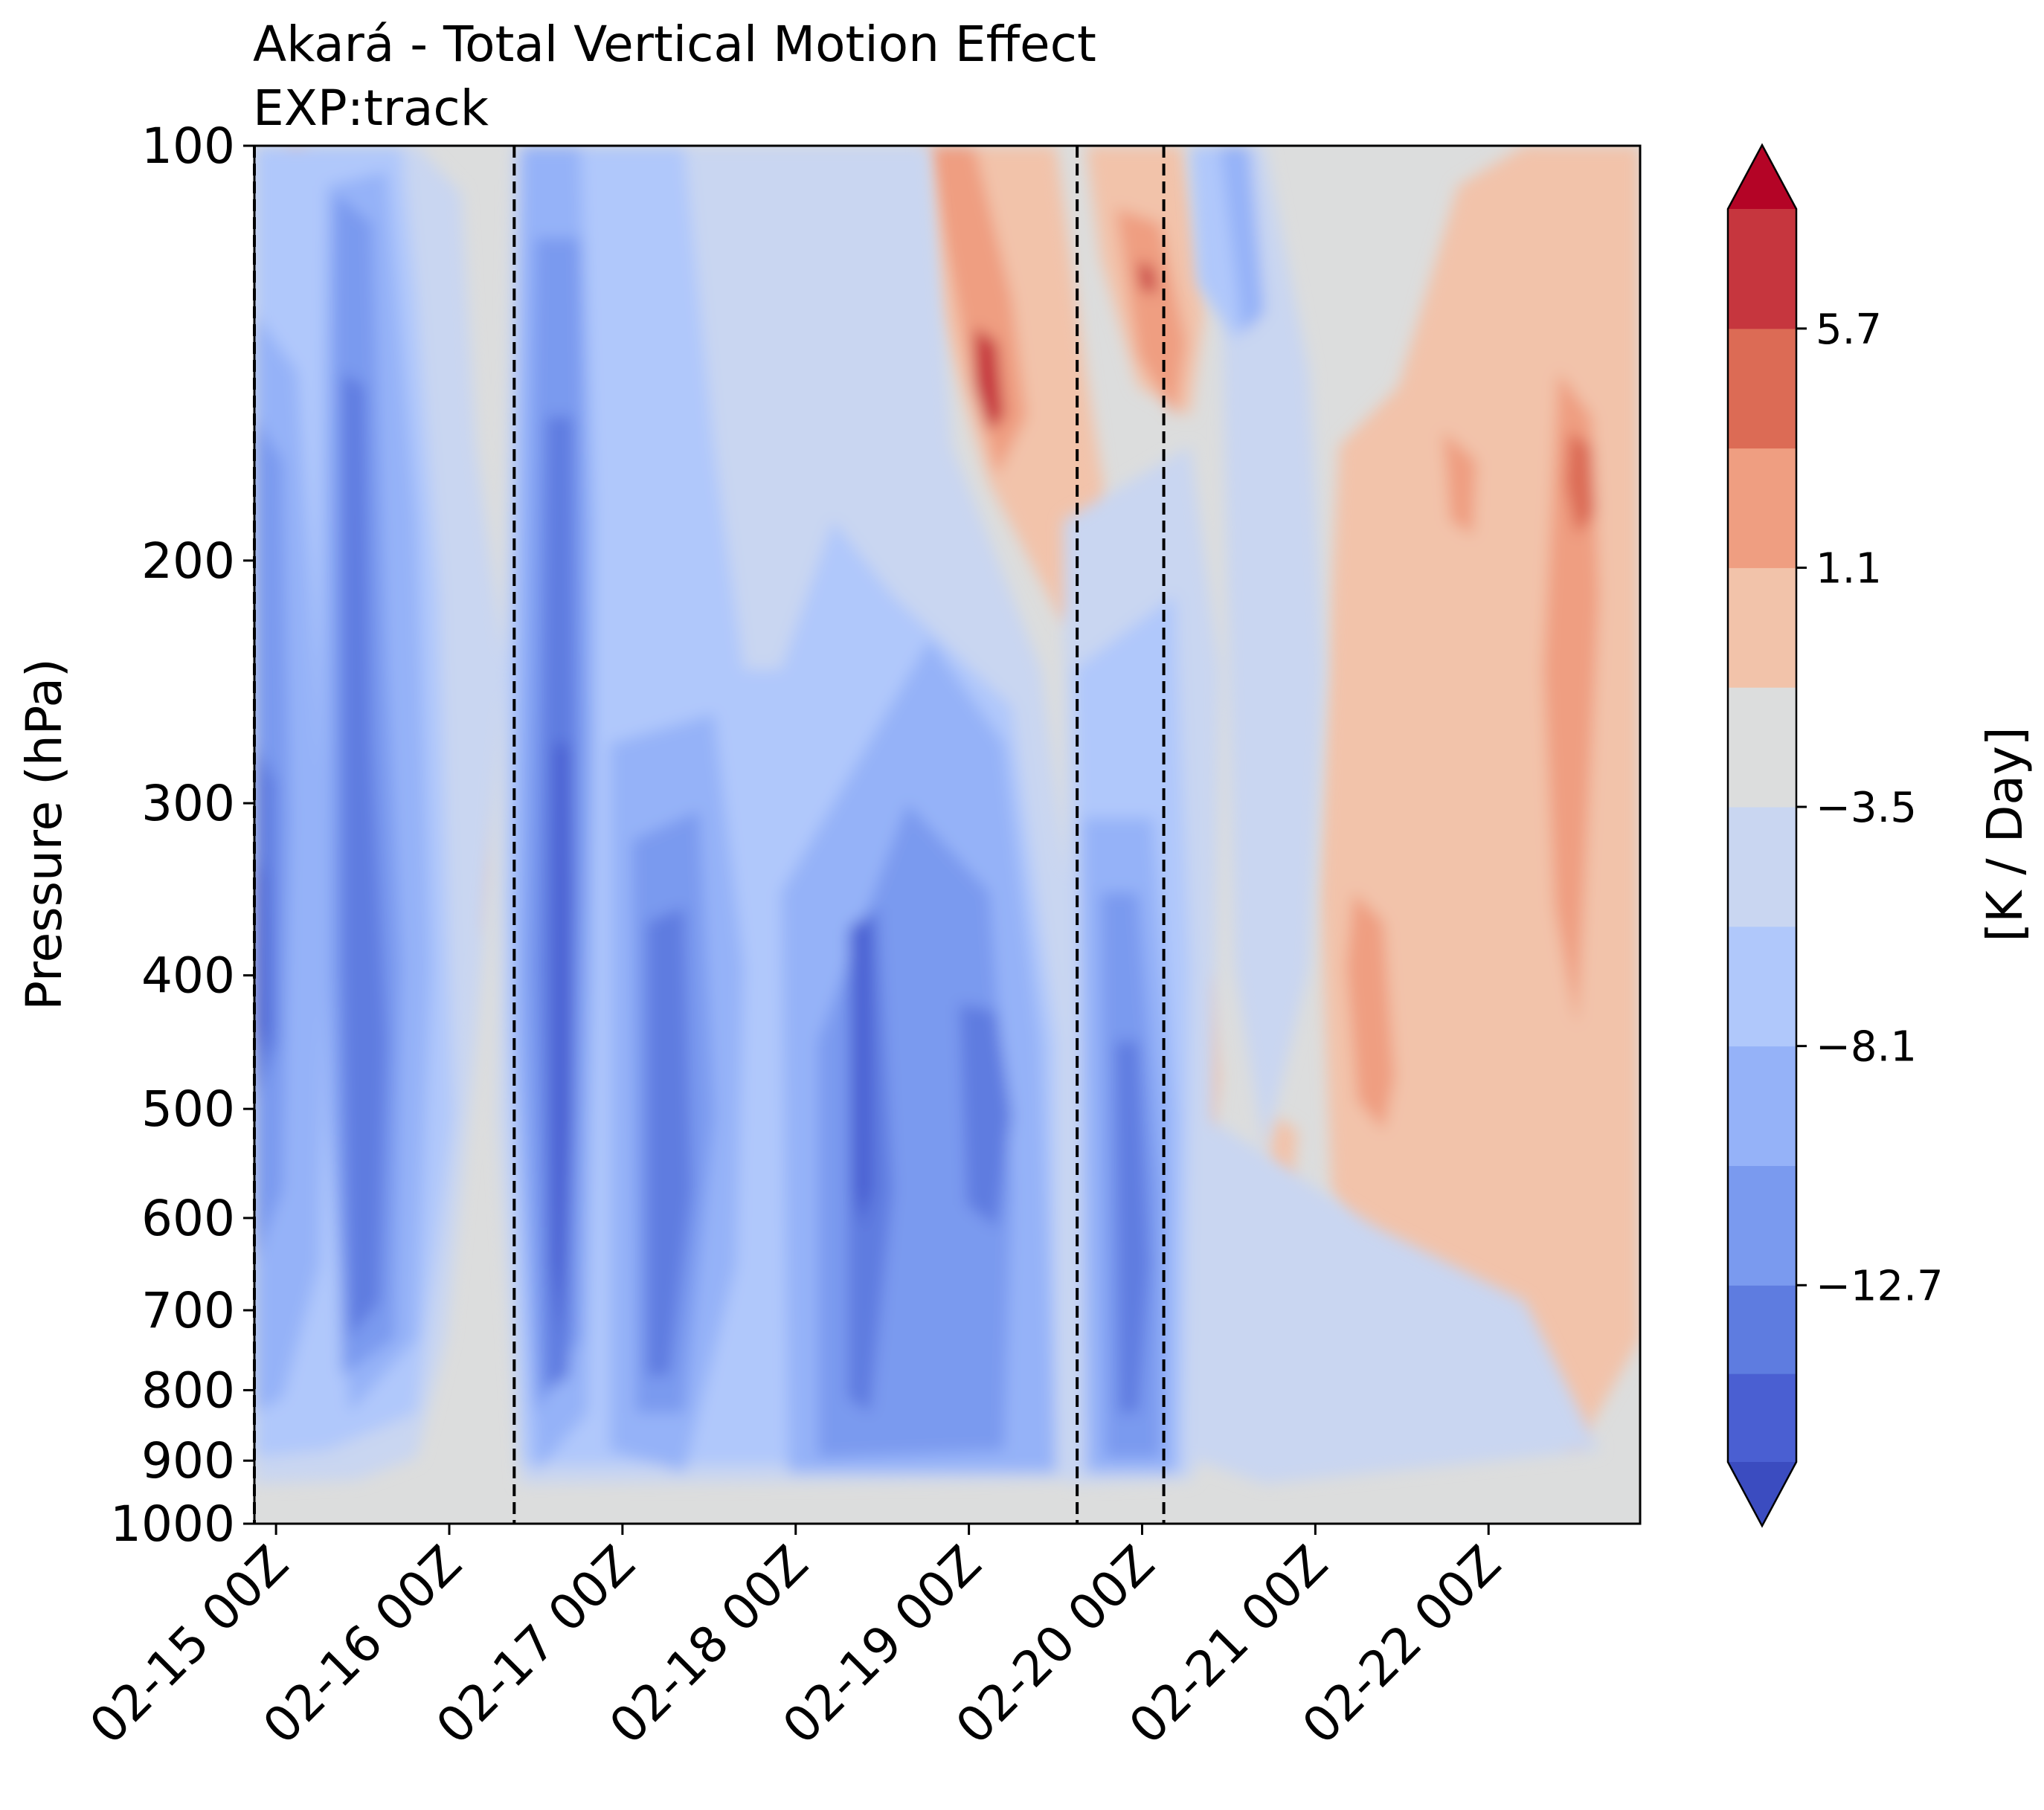 The image size is (2044, 1810). I want to click on y-tick-label: 500, so click(188, 1109).